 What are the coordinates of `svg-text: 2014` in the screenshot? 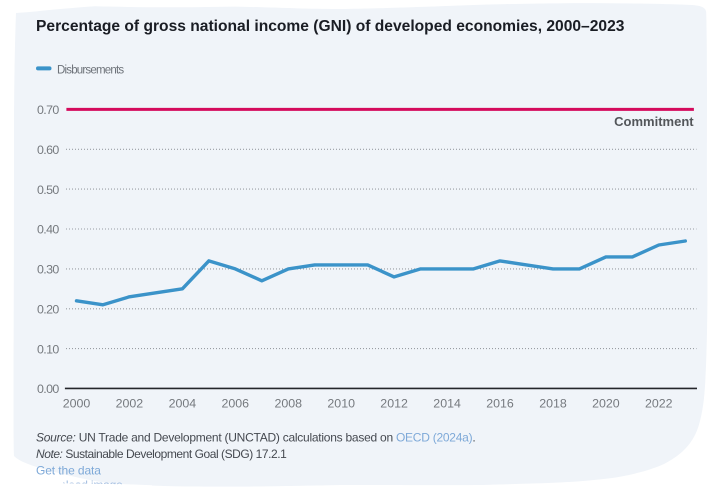 It's located at (447, 404).